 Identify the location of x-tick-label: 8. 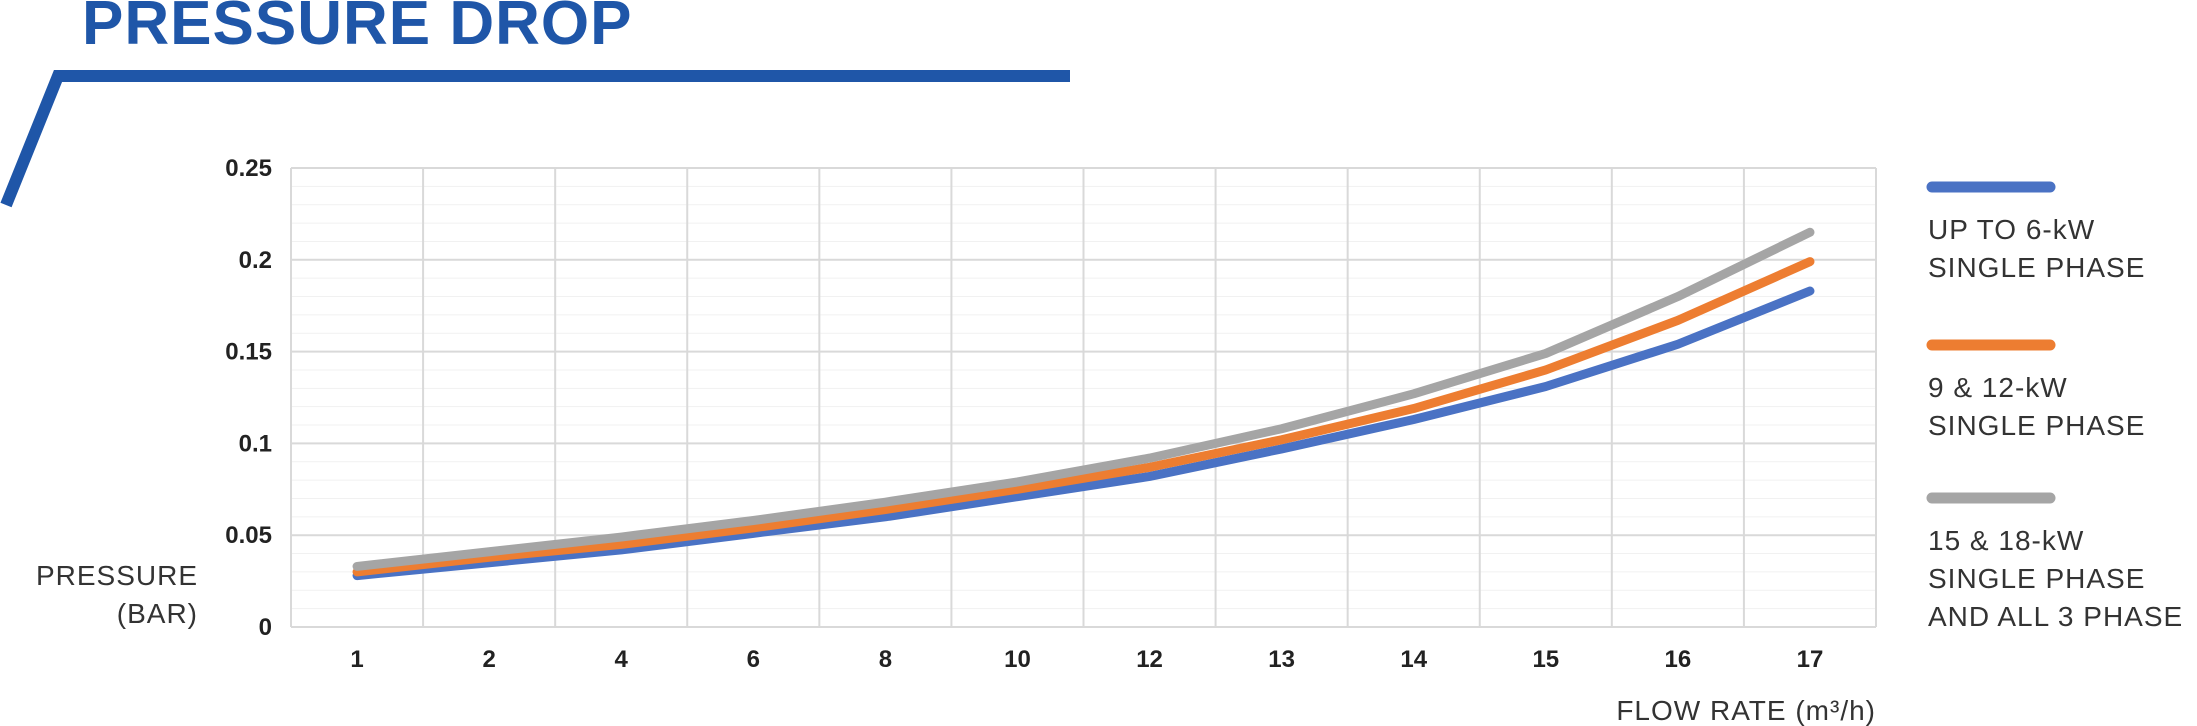
(885, 659).